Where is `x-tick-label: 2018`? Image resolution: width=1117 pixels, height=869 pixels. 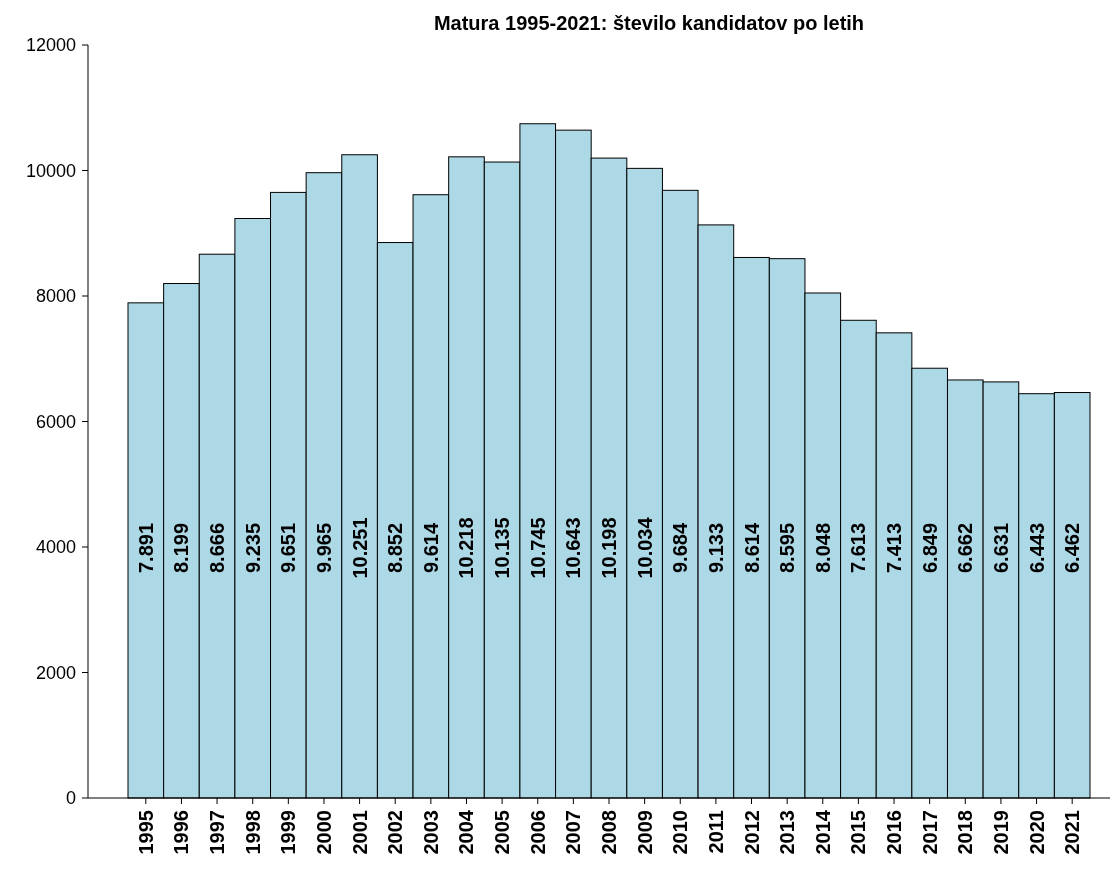
x-tick-label: 2018 is located at coordinates (965, 832).